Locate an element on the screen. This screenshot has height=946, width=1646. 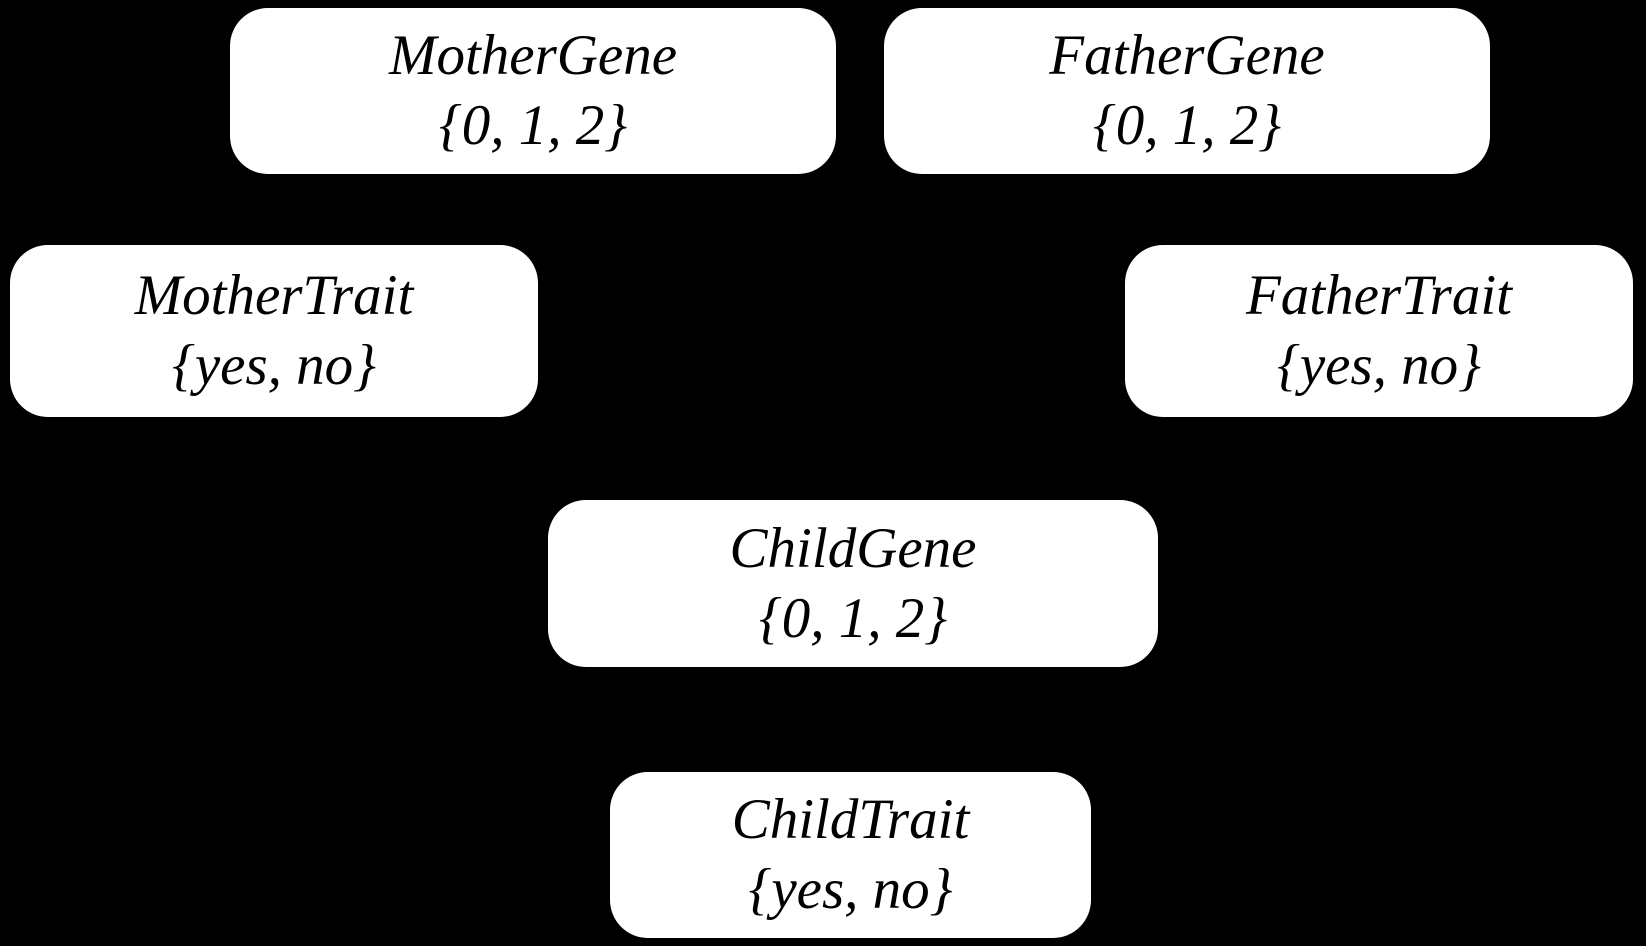
node-label: FatherGene is located at coordinates (1187, 56).